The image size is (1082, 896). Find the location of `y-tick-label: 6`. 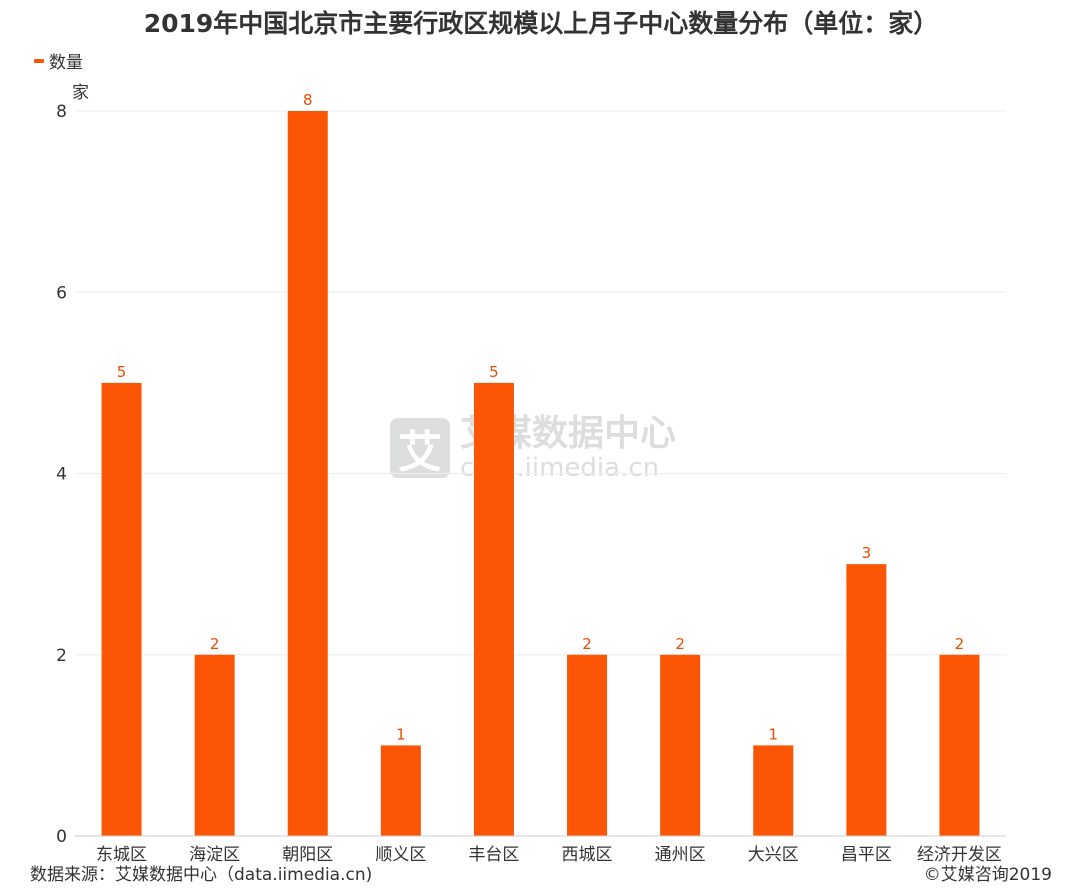

y-tick-label: 6 is located at coordinates (61, 293).